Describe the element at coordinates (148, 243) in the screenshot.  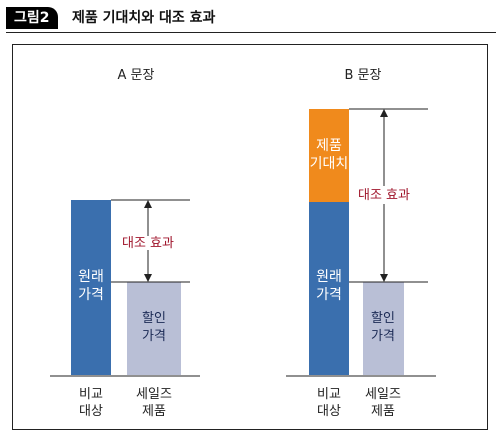
I see `panel-a-contrast-effect-label: 대조 효과` at that location.